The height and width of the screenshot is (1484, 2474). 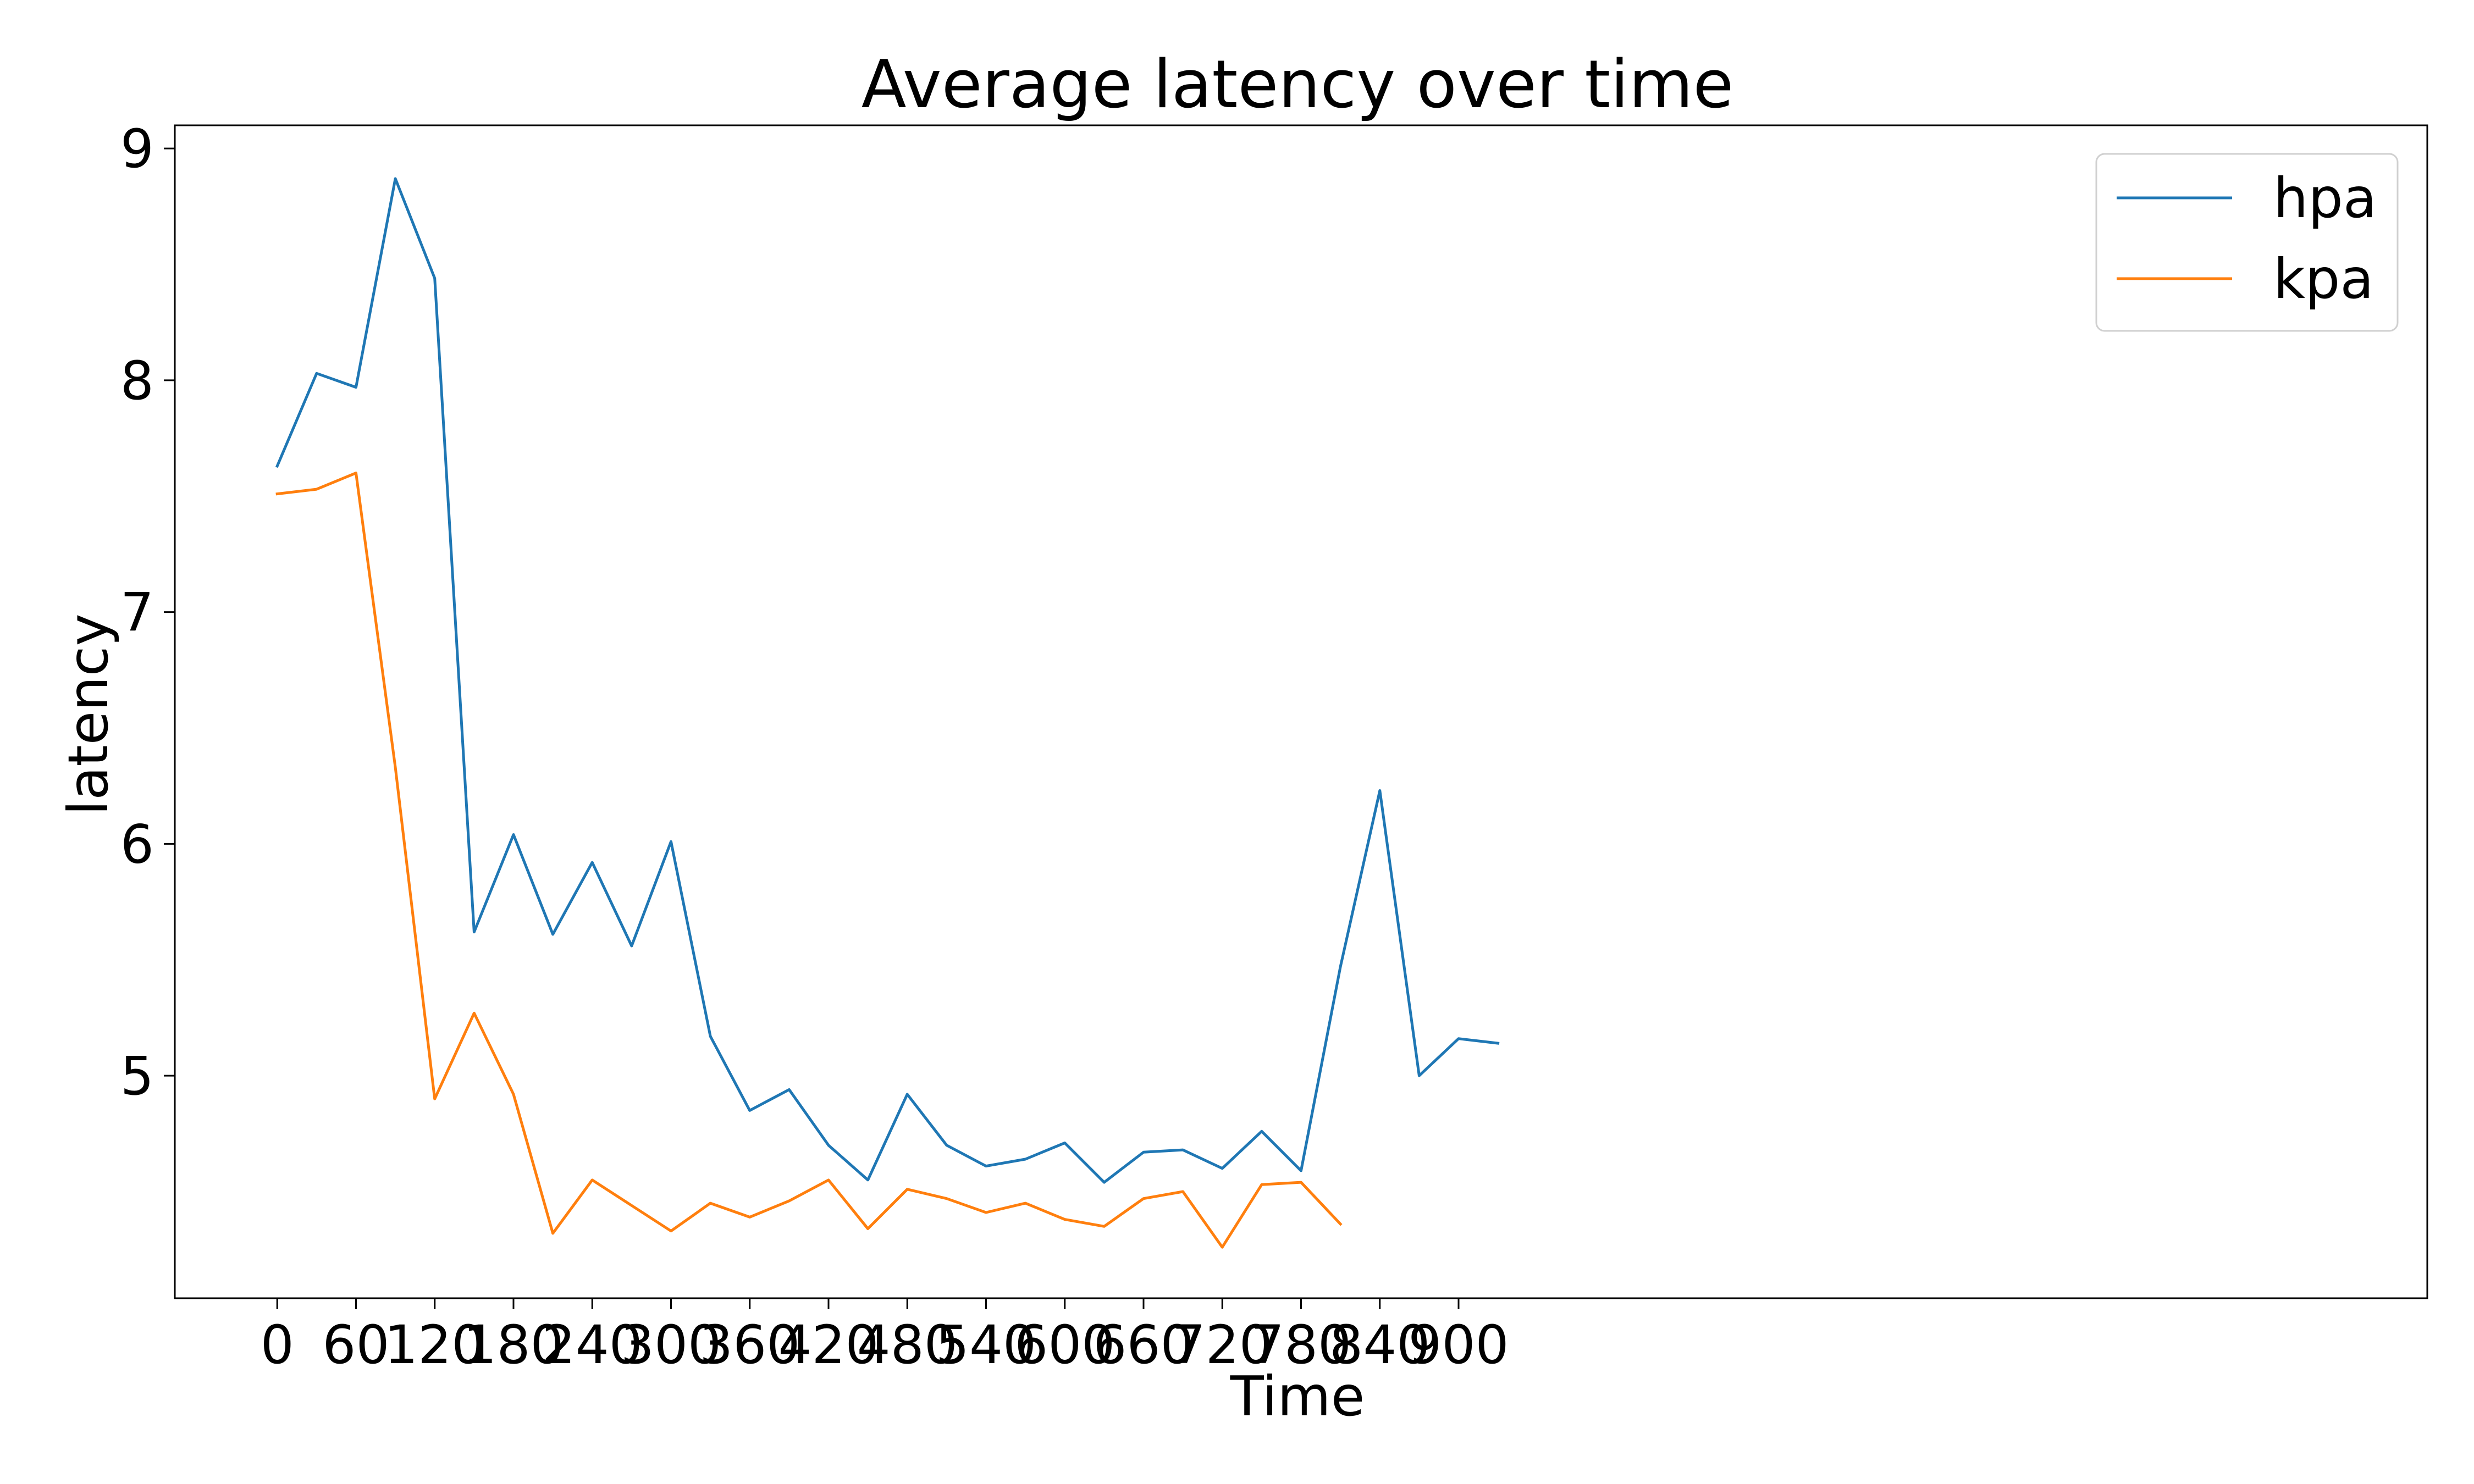 What do you see at coordinates (435, 1345) in the screenshot?
I see `x-tick-label: 120` at bounding box center [435, 1345].